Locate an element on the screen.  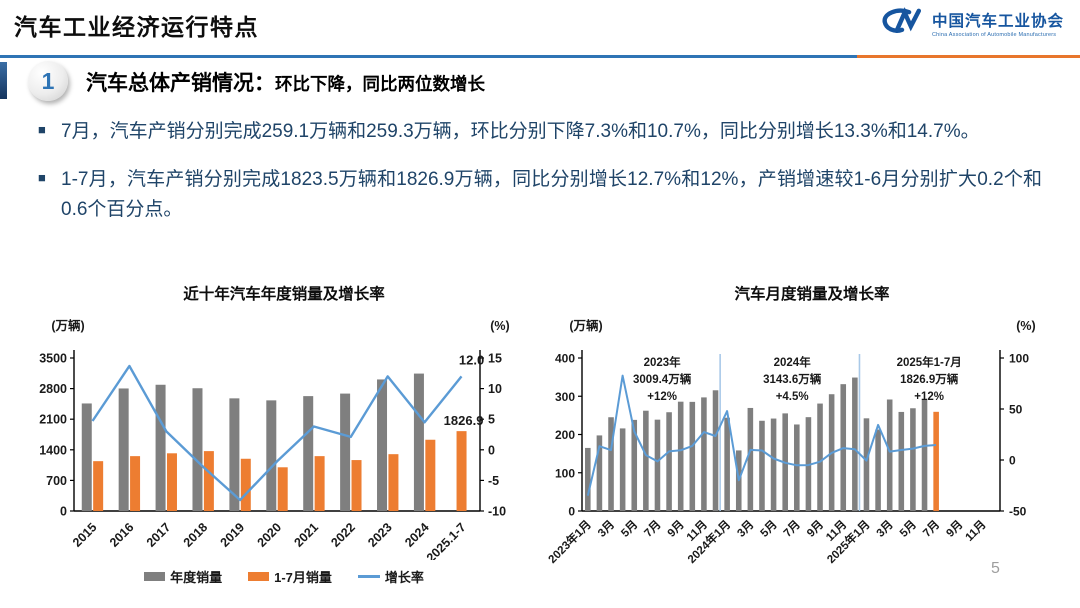
page-title: 汽车工业经济运行特点 is located at coordinates (136, 27).